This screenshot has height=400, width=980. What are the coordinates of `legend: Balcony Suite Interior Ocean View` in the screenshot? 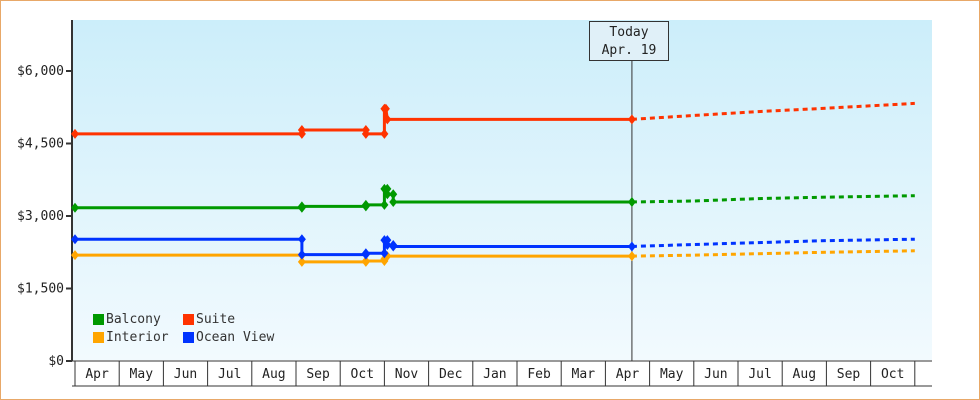 It's located at (193, 328).